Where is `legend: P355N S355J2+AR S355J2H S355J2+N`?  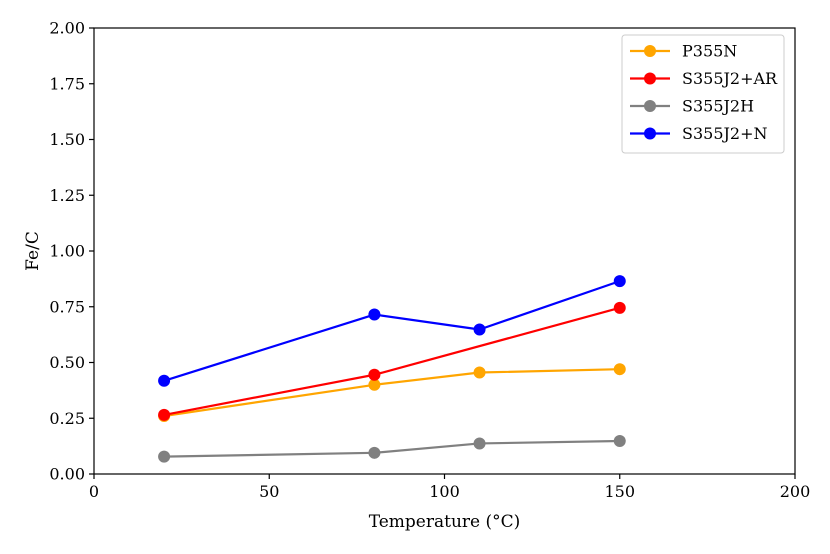 legend: P355N S355J2+AR S355J2H S355J2+N is located at coordinates (703, 94).